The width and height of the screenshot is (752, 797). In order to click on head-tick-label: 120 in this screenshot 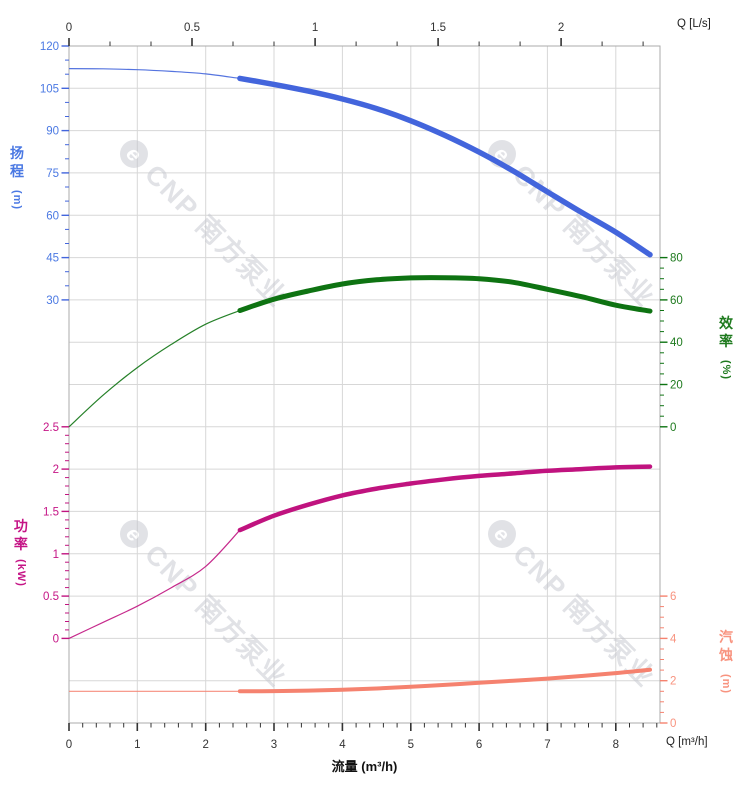, I will do `click(49, 47)`.